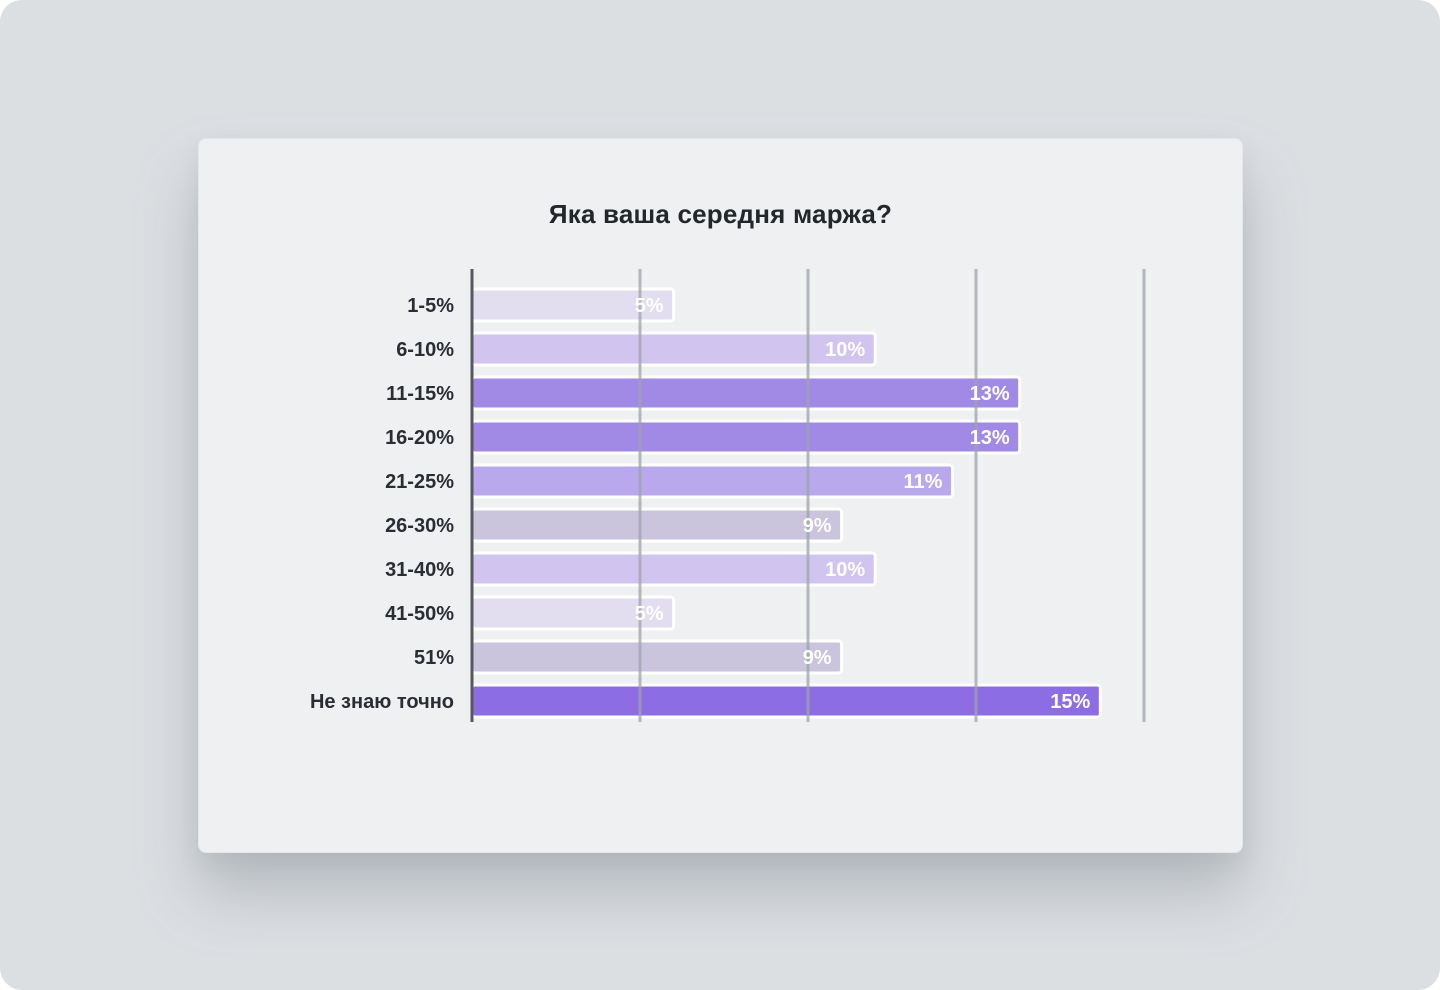 The width and height of the screenshot is (1440, 990). I want to click on value-label: 15%, so click(1070, 702).